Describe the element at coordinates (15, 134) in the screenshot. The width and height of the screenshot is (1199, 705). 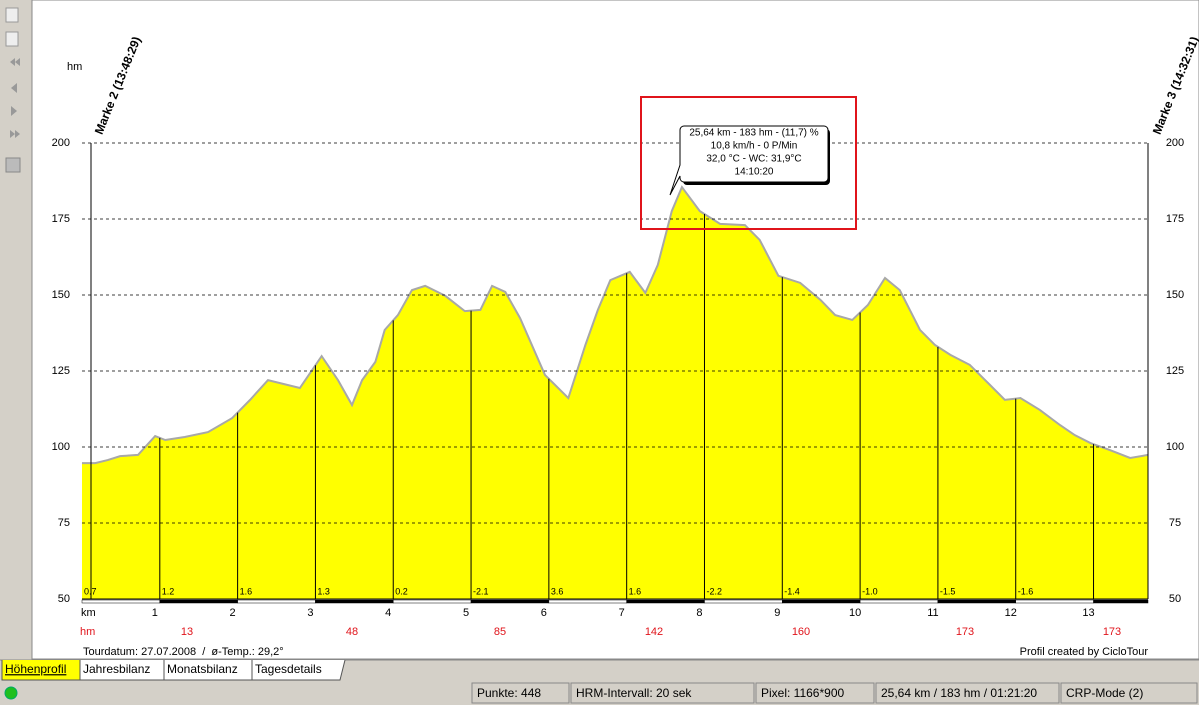
I see `tool-last` at that location.